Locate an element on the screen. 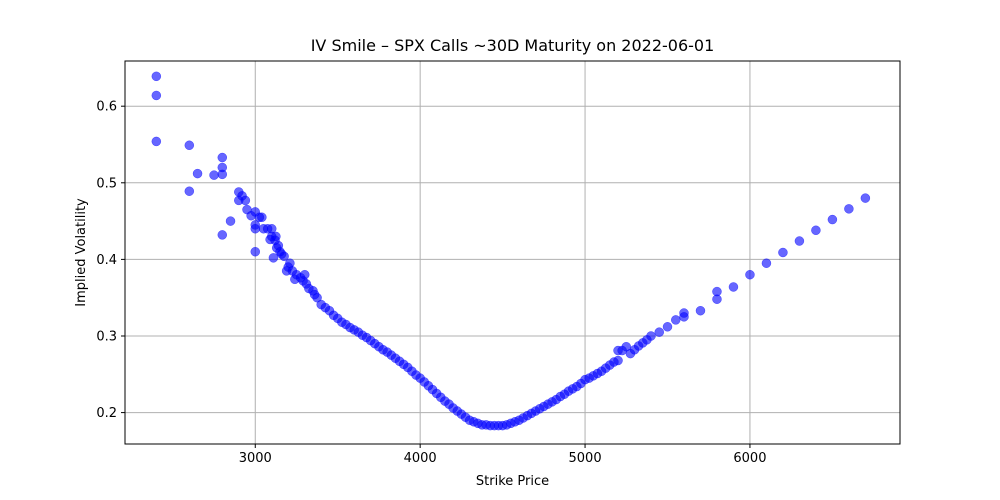 This screenshot has height=500, width=1000. y-tick-label: 0.4 is located at coordinates (106, 260).